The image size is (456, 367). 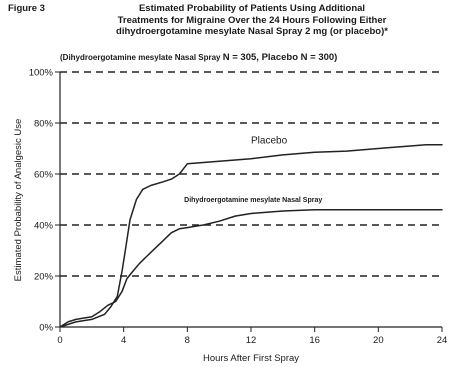 I want to click on series-label-0: Placebo, so click(x=269, y=140).